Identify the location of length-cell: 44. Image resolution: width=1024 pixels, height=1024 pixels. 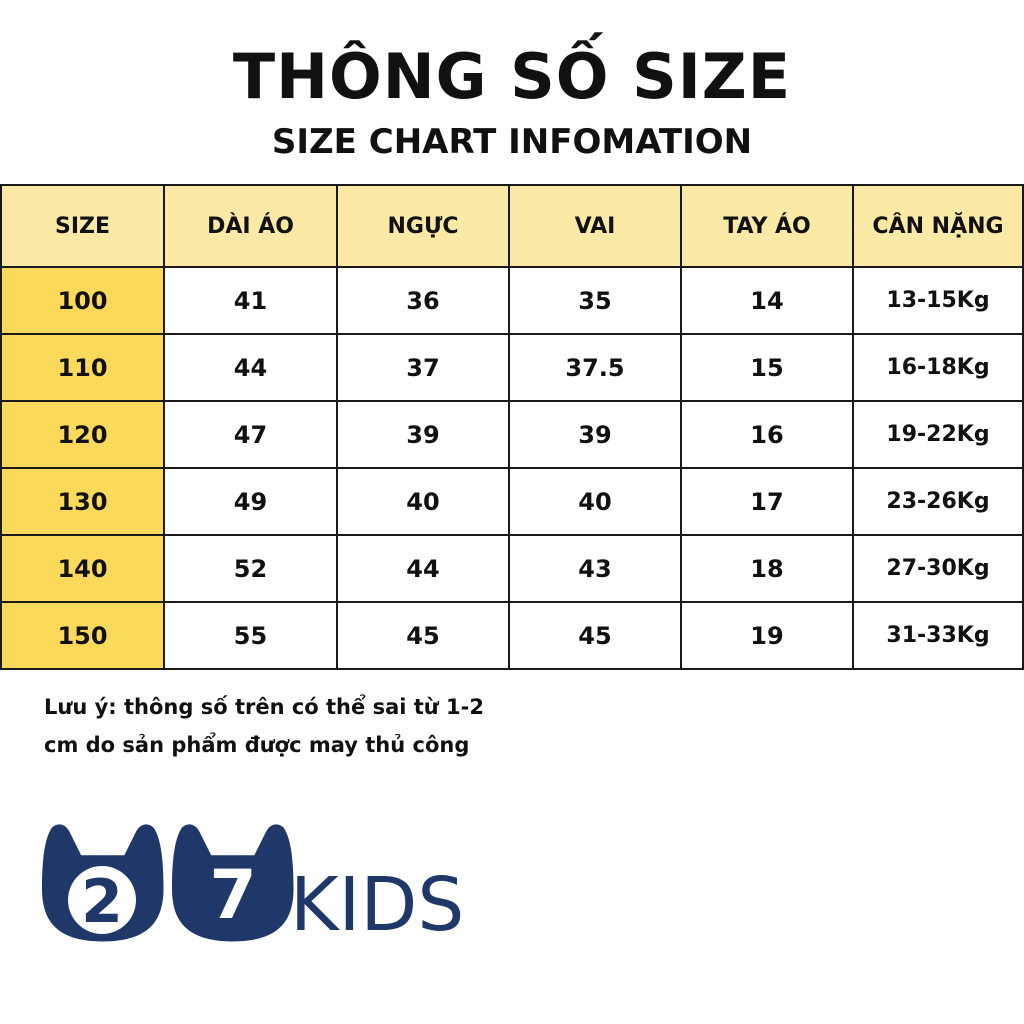
(250, 367).